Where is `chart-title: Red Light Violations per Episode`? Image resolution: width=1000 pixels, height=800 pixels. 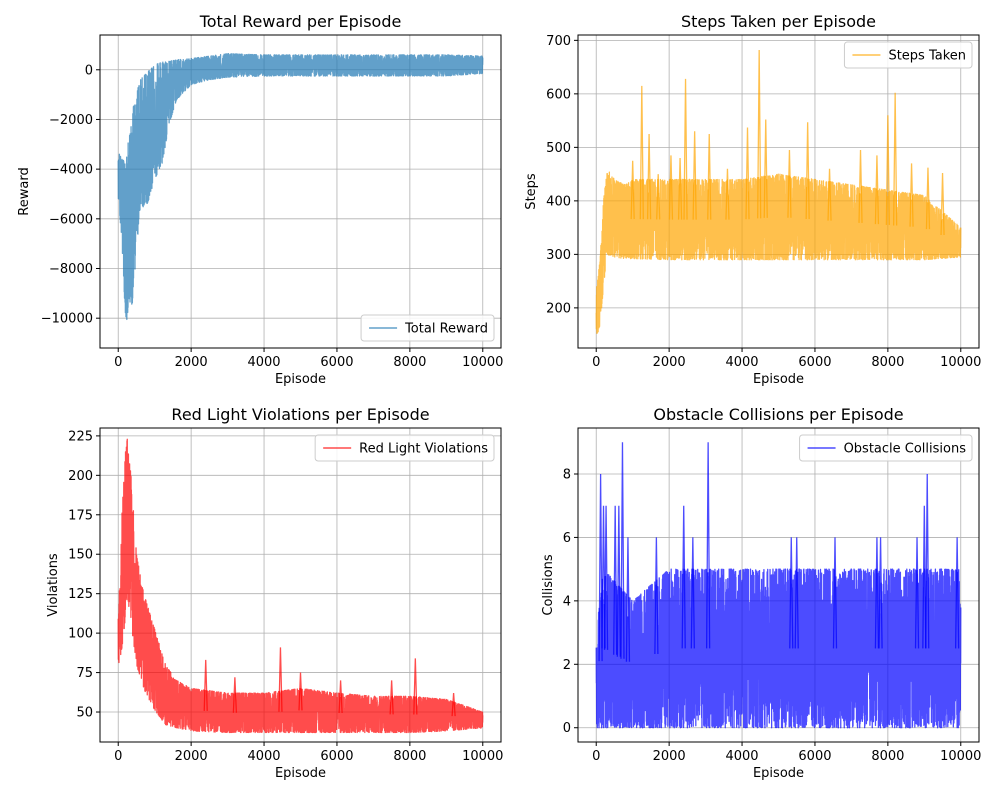
chart-title: Red Light Violations per Episode is located at coordinates (300, 414).